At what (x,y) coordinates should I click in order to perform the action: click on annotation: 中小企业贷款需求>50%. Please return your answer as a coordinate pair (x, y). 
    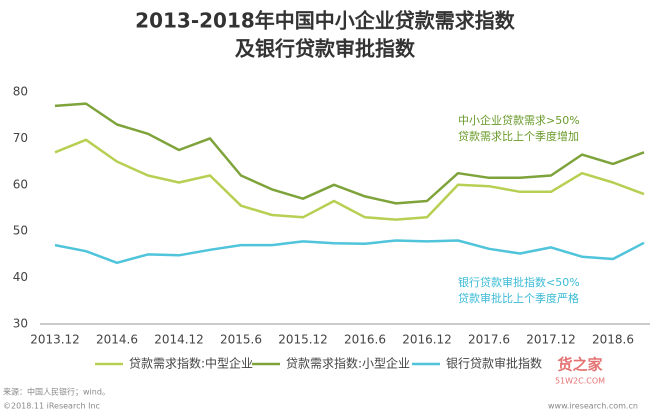
    Looking at the image, I should click on (519, 120).